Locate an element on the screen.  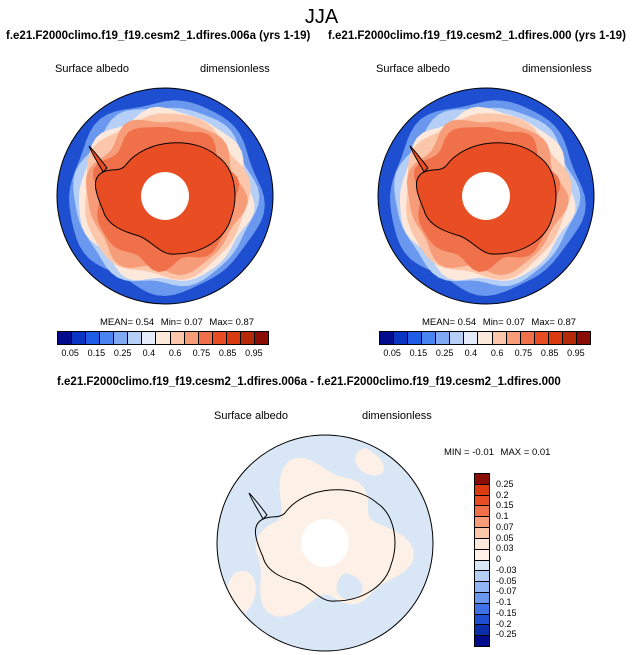
right-colorbar-ticks: 0.05 0.15 0.25 0.4 0.6 0.75 0.85 0.95 is located at coordinates (484, 354).